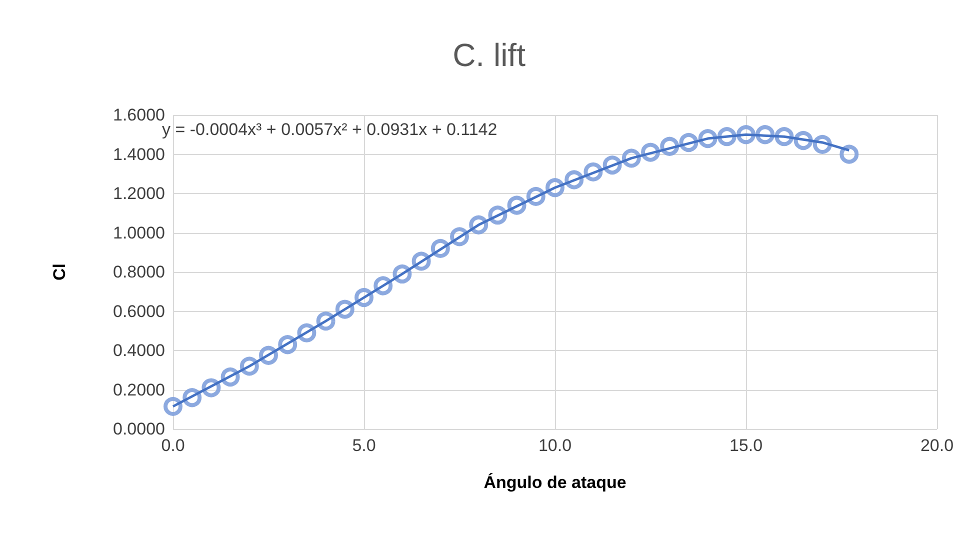  I want to click on x-tick-label: 0.0, so click(173, 445).